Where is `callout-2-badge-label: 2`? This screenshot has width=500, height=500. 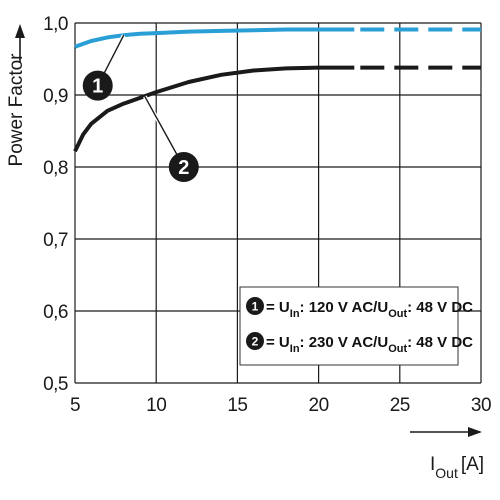 callout-2-badge-label: 2 is located at coordinates (183, 168).